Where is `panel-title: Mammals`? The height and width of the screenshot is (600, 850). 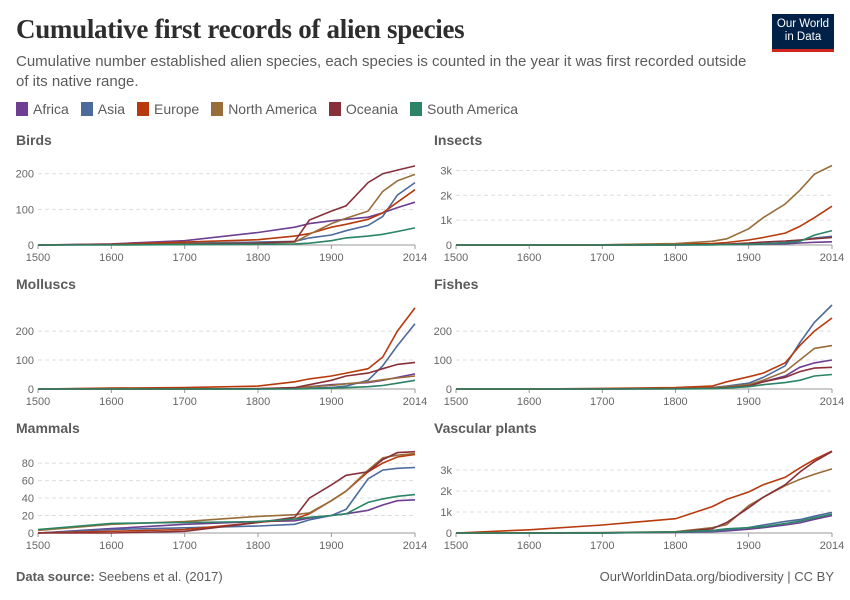 panel-title: Mammals is located at coordinates (48, 428).